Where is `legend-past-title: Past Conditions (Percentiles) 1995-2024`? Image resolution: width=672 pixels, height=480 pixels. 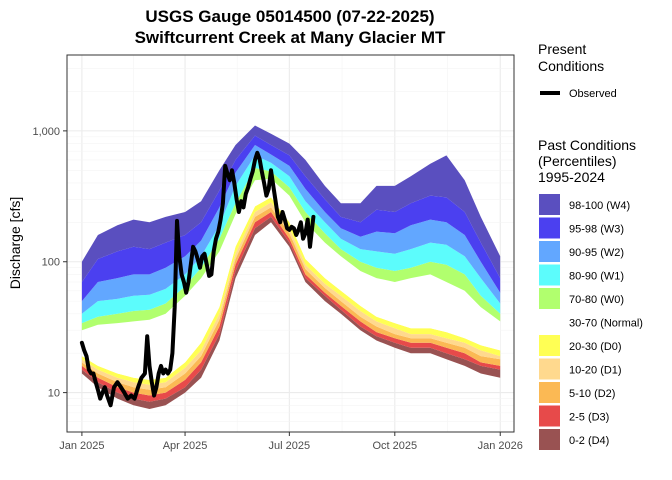
legend-past-title: Past Conditions (Percentiles) 1995-2024 is located at coordinates (587, 161).